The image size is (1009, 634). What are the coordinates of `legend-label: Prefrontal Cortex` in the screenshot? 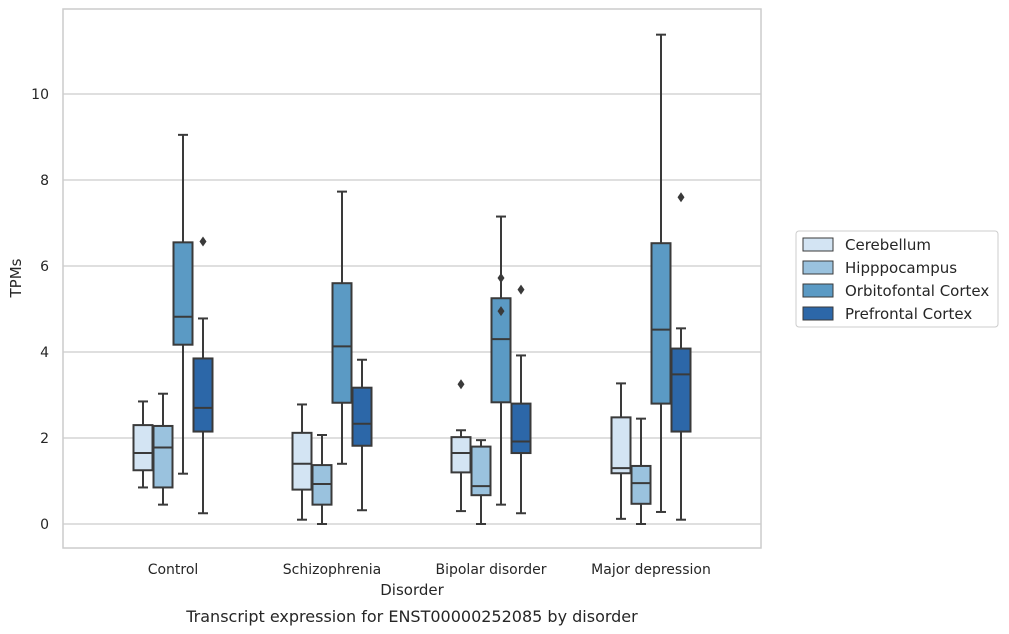 It's located at (908, 314).